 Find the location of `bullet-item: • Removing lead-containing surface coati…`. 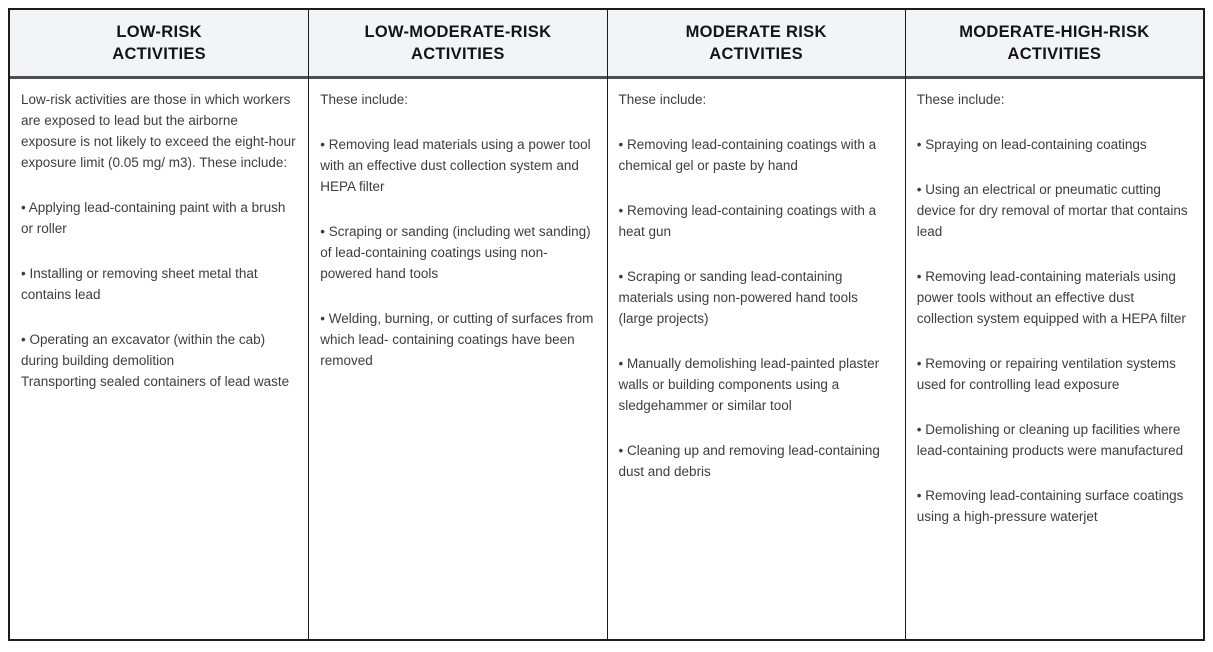

bullet-item: • Removing lead-containing surface coati… is located at coordinates (1050, 506).